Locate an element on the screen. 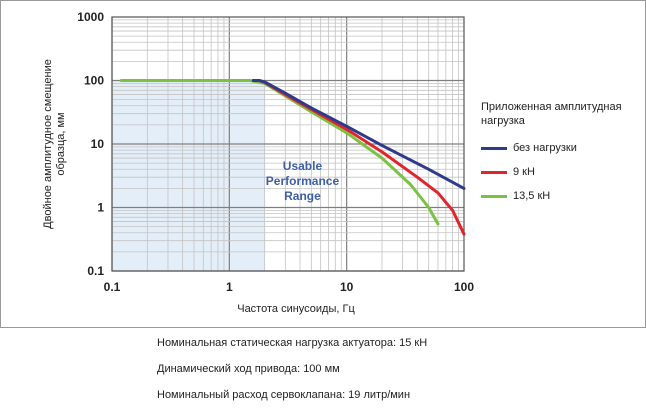 The image size is (646, 415). y-axis-label: Двойное амплитудное смещениеобразца, мм is located at coordinates (54, 144).